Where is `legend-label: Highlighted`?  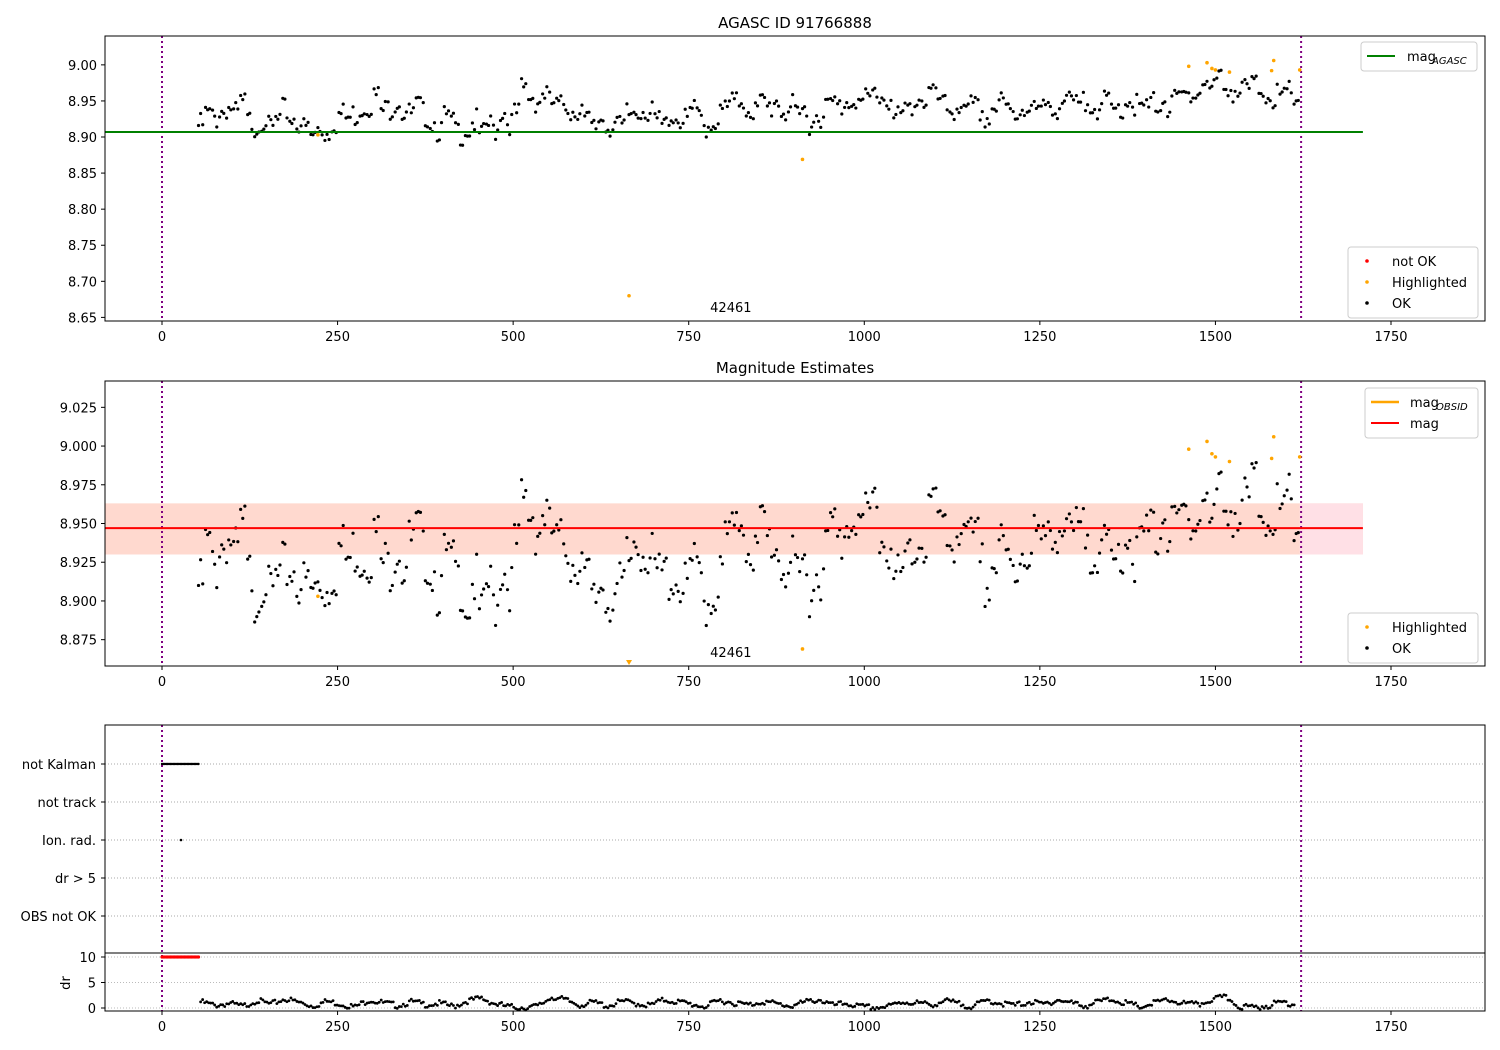
legend-label: Highlighted is located at coordinates (1429, 628).